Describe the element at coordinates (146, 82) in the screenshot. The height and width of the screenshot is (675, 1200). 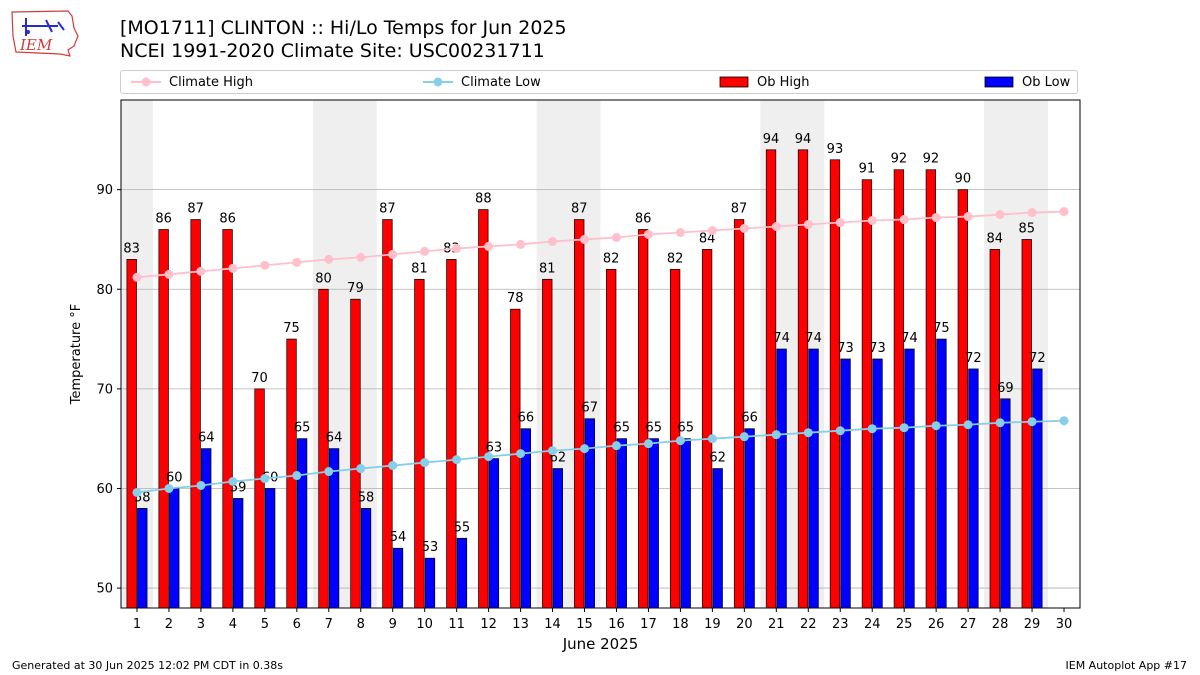
I see `legend-climate-high-swatch` at that location.